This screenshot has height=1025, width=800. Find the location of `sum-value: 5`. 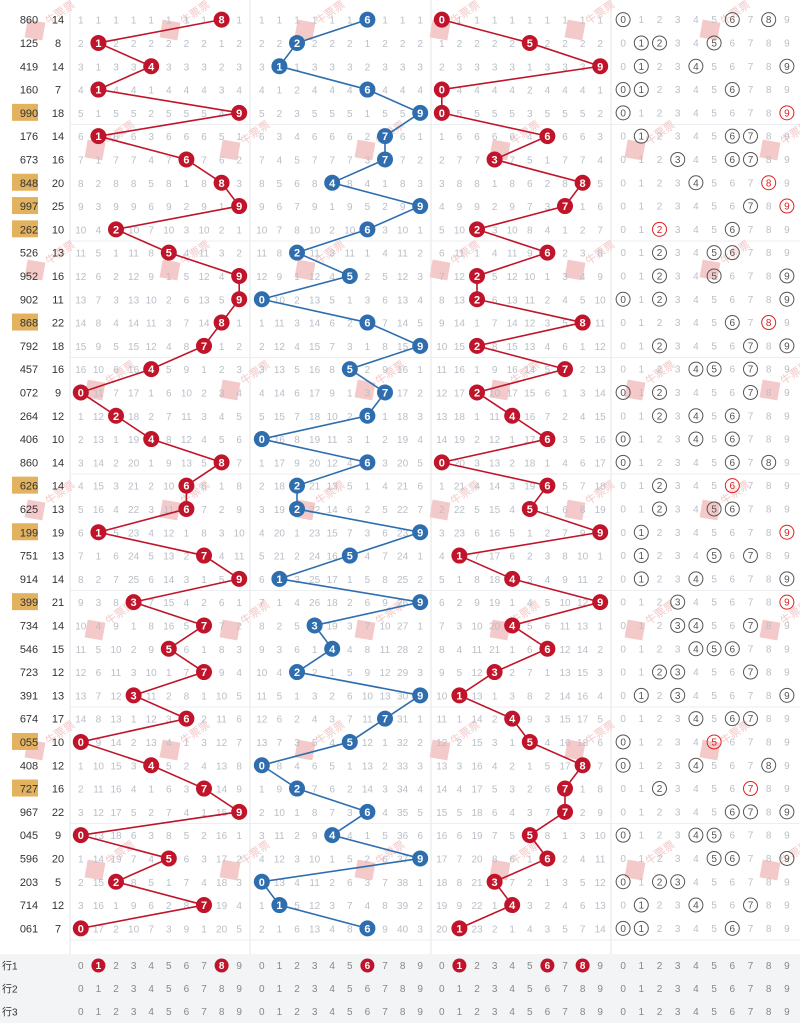

sum-value: 5 is located at coordinates (58, 883).